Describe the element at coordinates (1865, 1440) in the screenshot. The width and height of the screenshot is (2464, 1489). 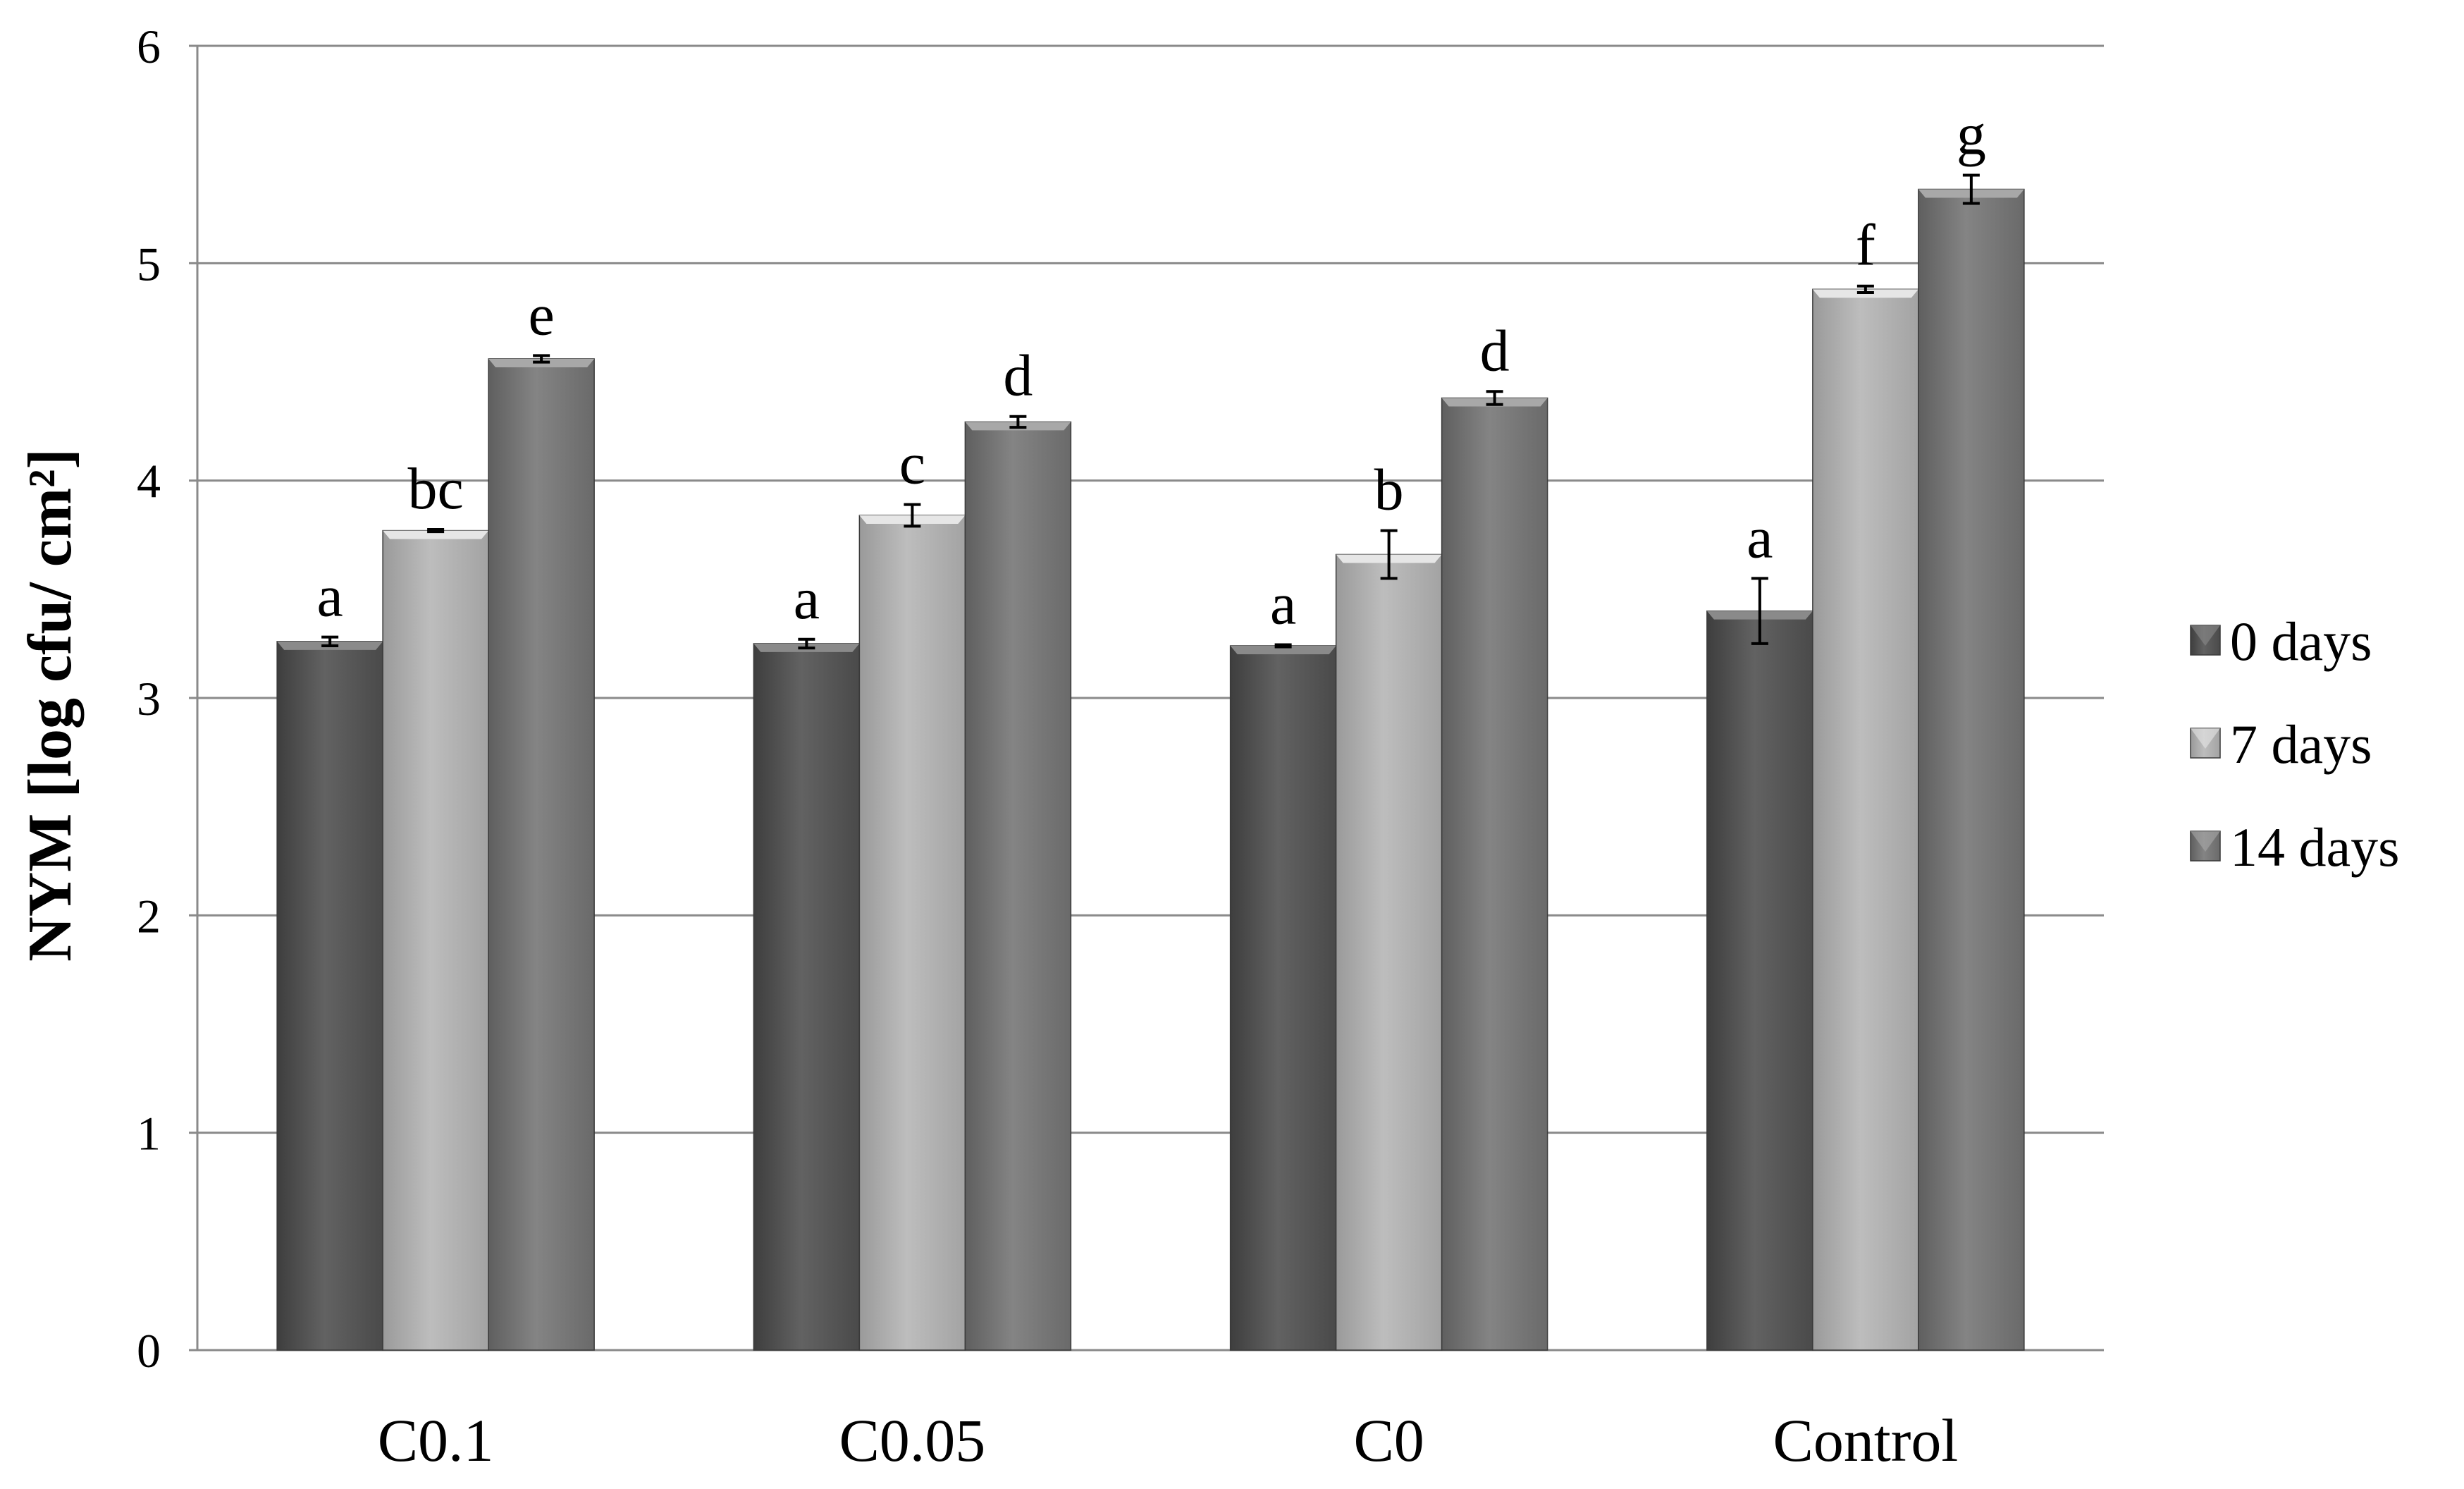
I see `x-category-label: Control` at that location.